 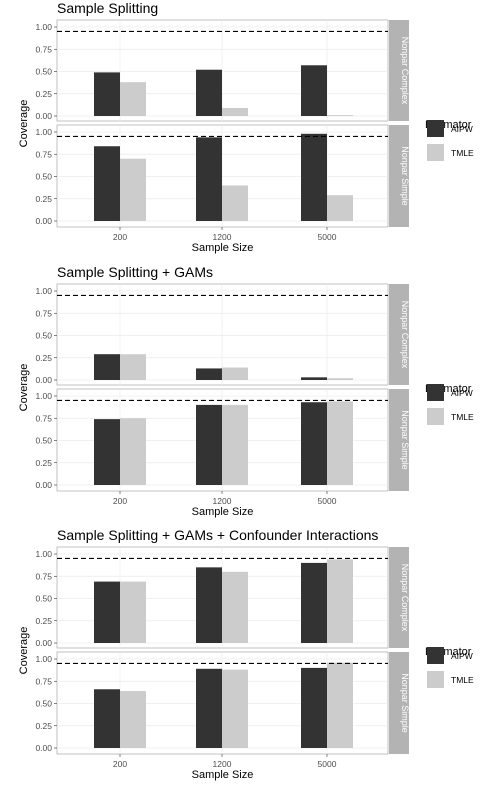 What do you see at coordinates (107, 8) in the screenshot?
I see `chart-title: Sample Splitting` at bounding box center [107, 8].